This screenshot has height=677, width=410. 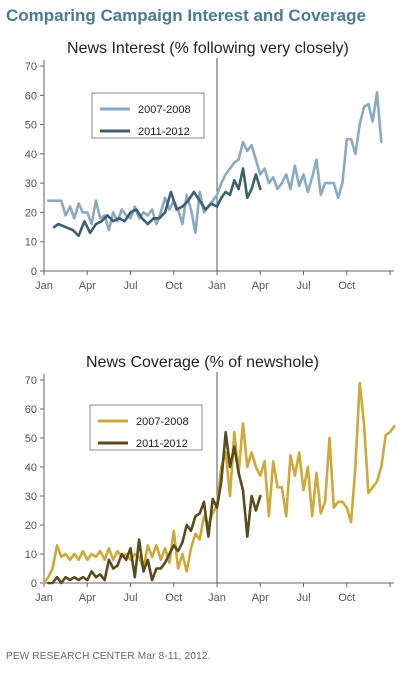 I want to click on coverage-y-tick-label: 70, so click(x=31, y=381).